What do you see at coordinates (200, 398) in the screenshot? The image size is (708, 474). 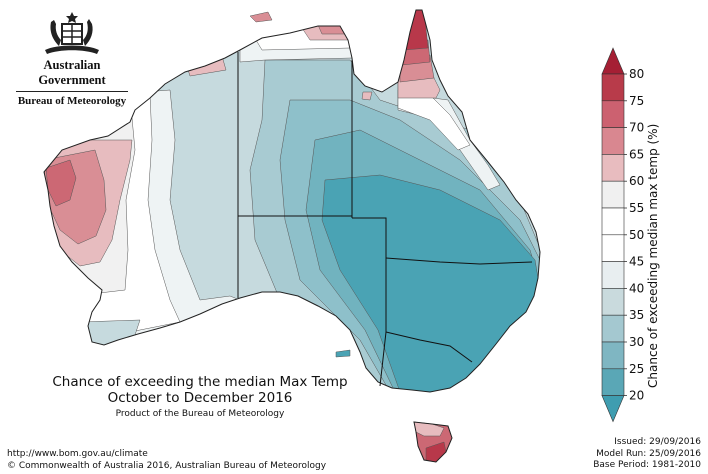 I see `map-period: October to December 2016` at bounding box center [200, 398].